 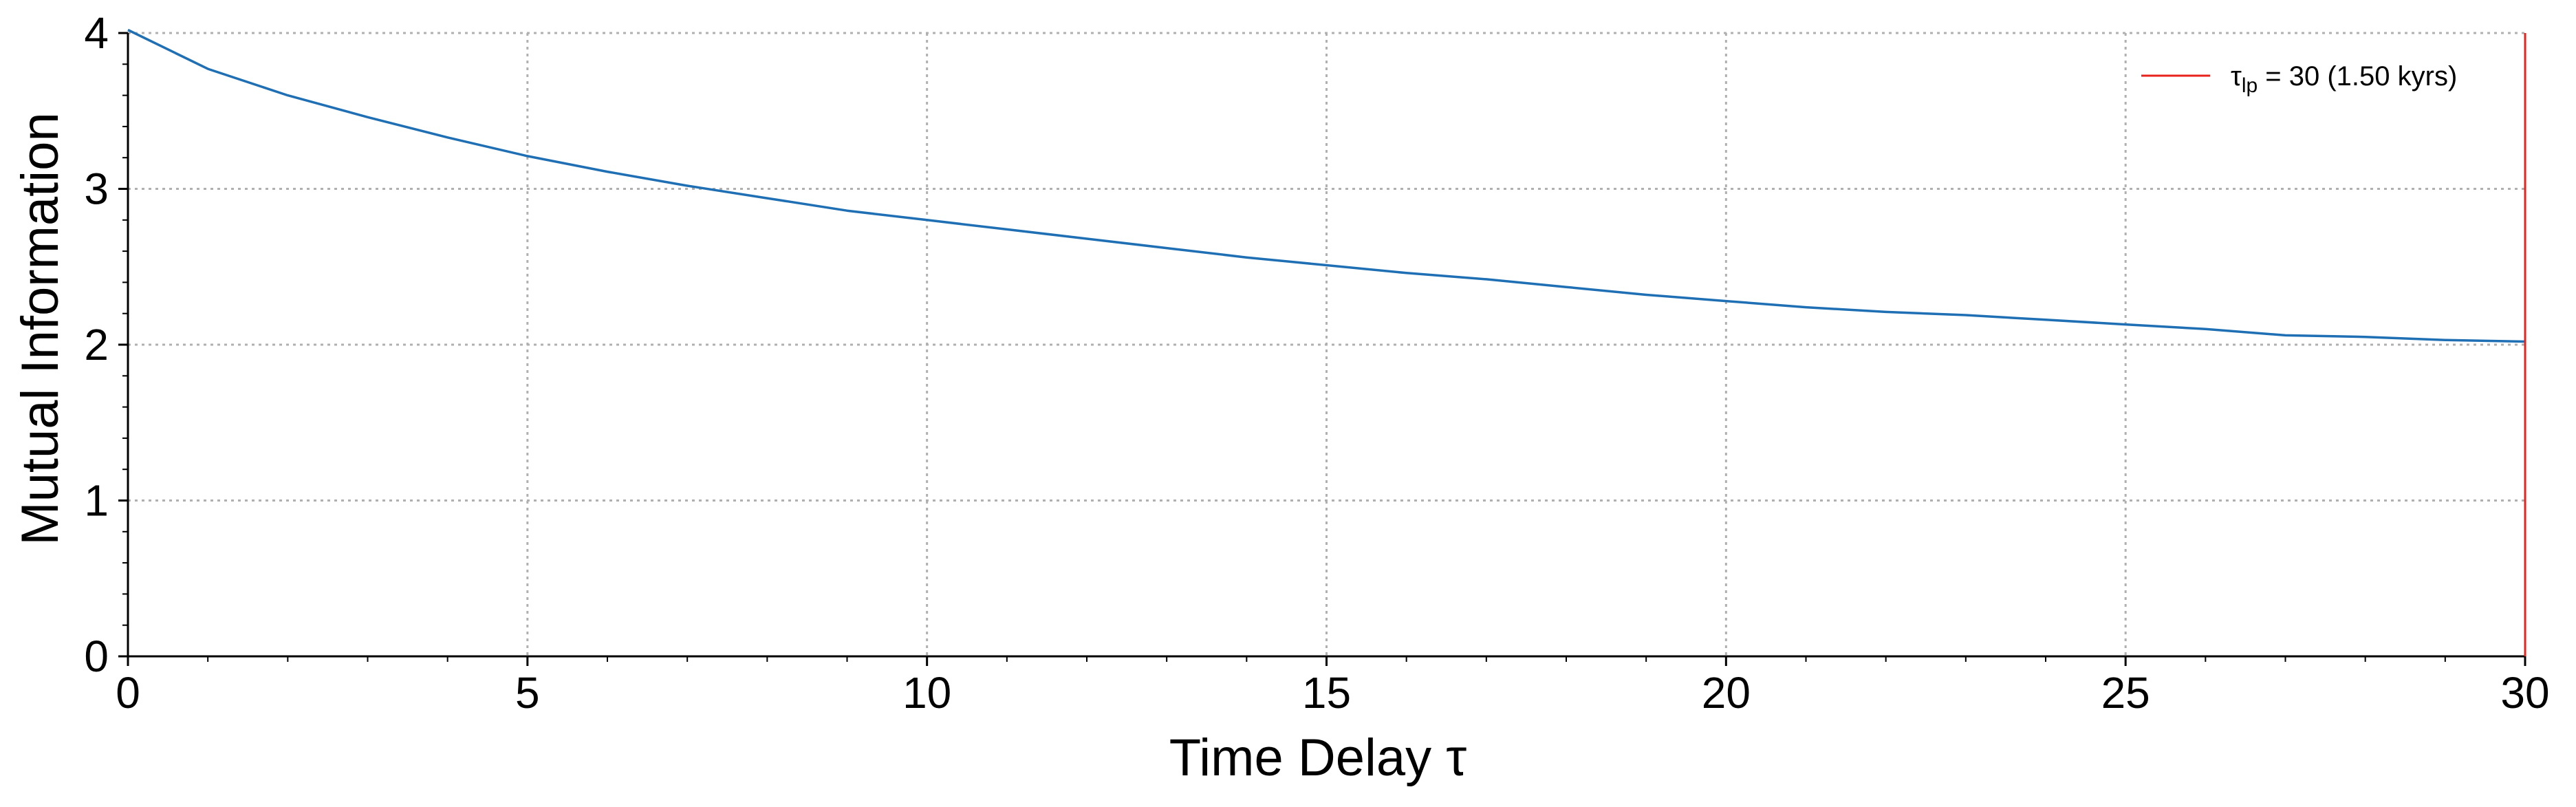 What do you see at coordinates (2357, 76) in the screenshot?
I see `legend-rest: = 30 (1.50 kyrs)` at bounding box center [2357, 76].